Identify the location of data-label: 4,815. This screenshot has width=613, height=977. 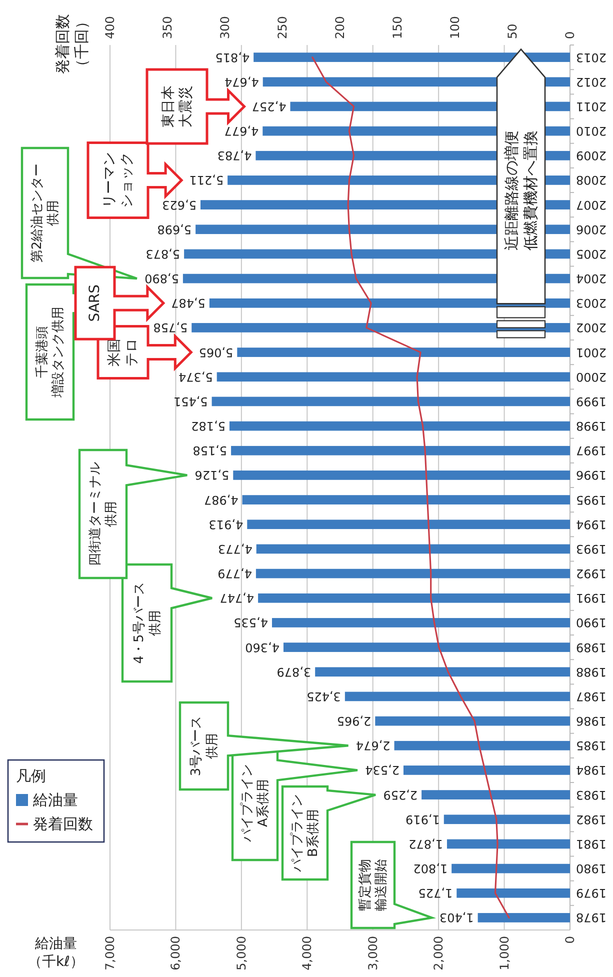
(232, 57).